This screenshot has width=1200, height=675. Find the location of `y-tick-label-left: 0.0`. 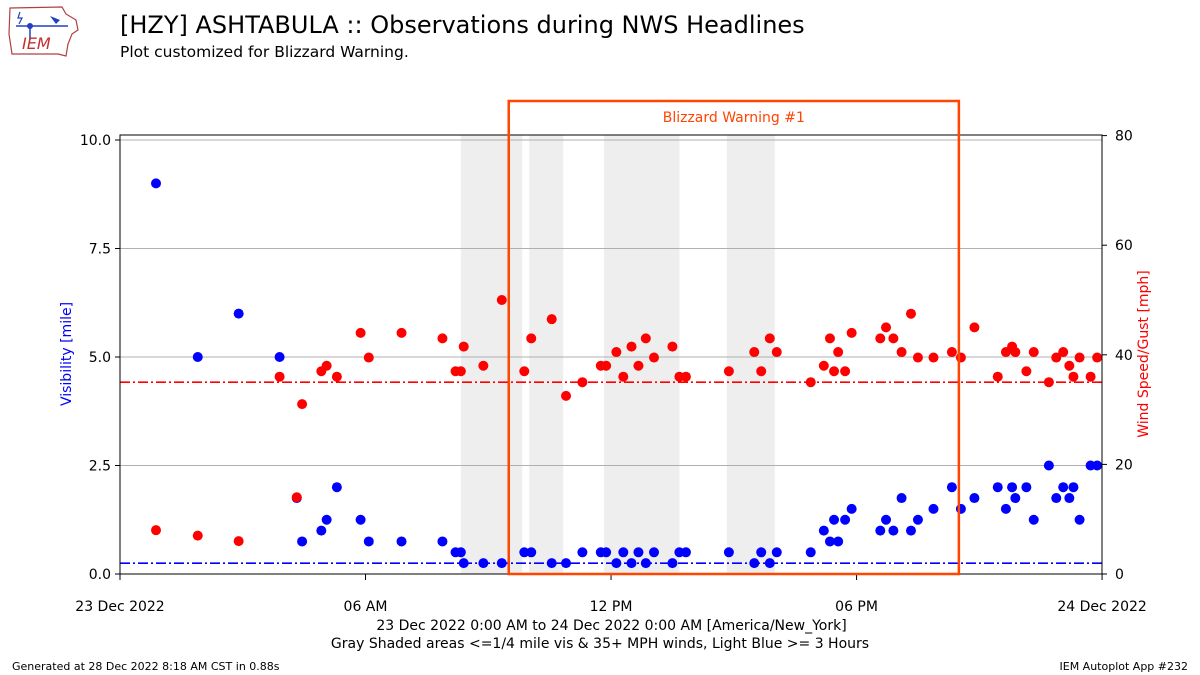

y-tick-label-left: 0.0 is located at coordinates (100, 575).